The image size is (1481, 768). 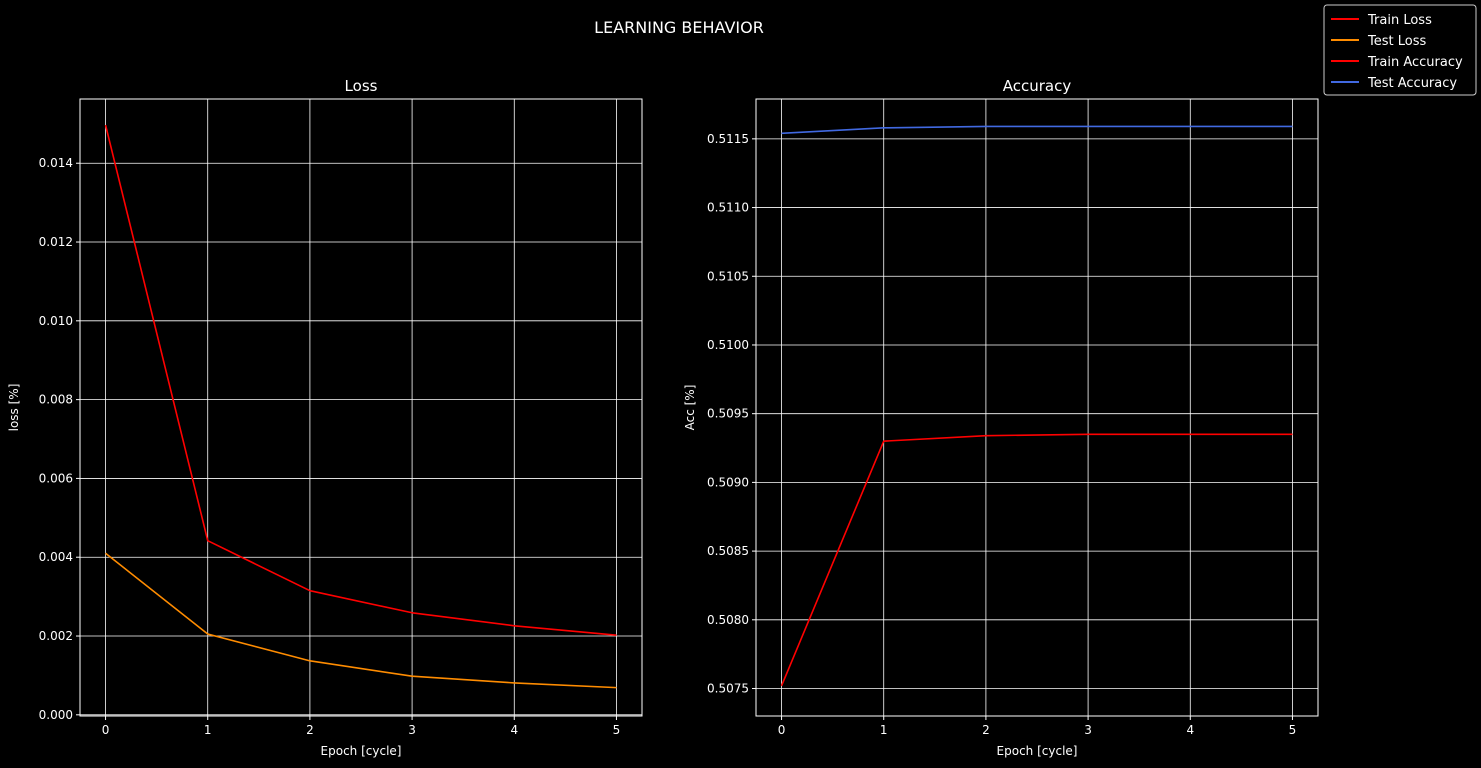 I want to click on y-tick-label: 0.012, so click(x=56, y=242).